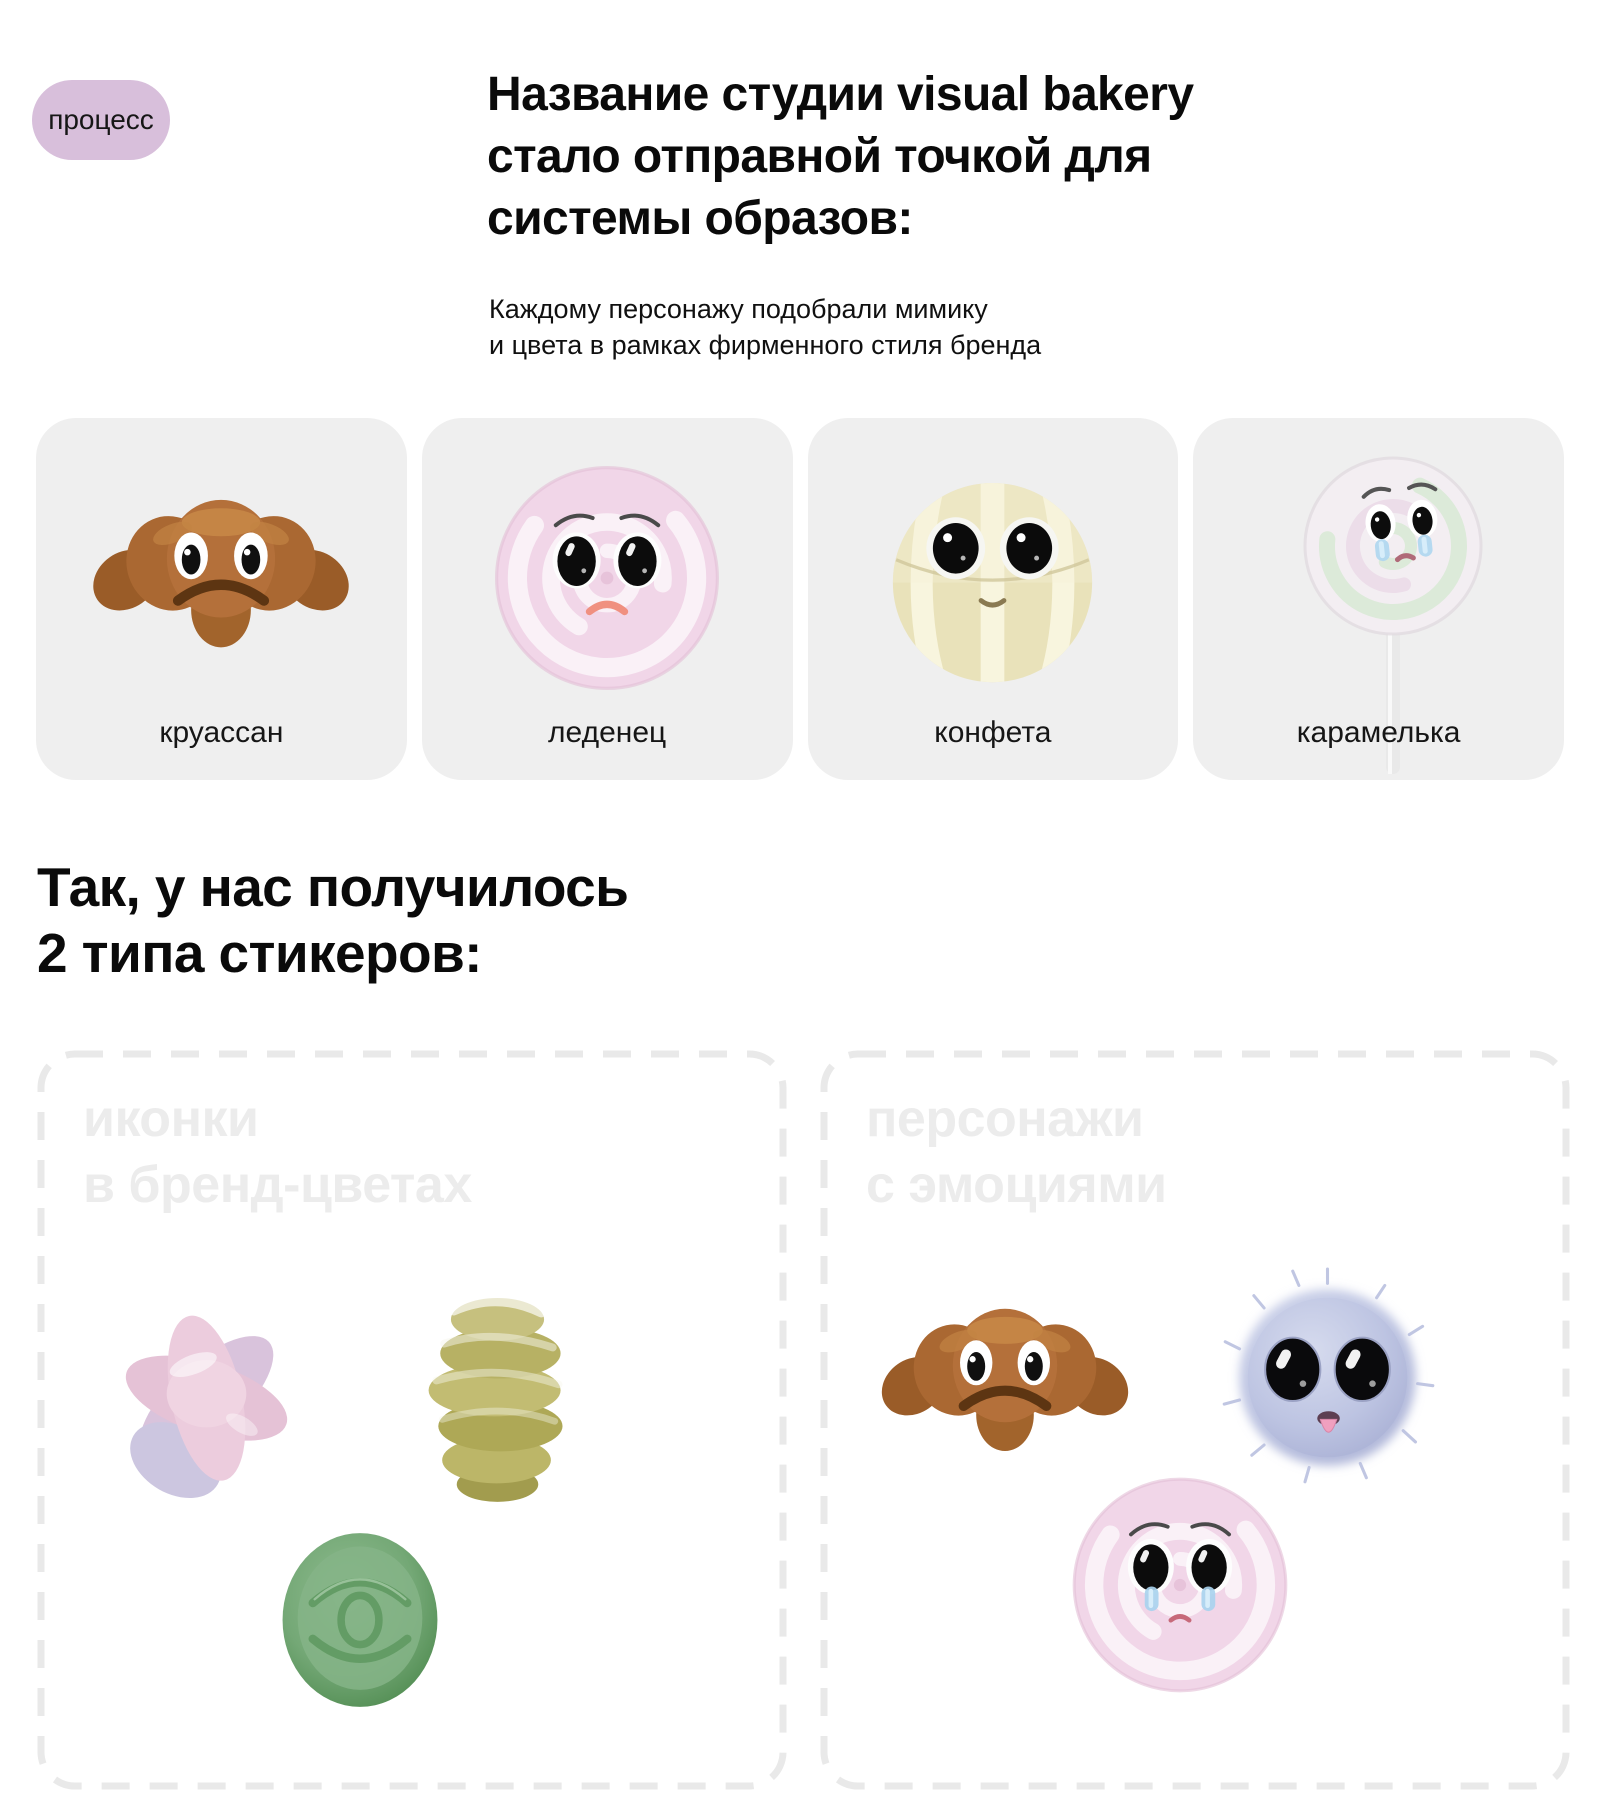 The width and height of the screenshot is (1600, 1799). What do you see at coordinates (221, 568) in the screenshot?
I see `sad-croissant-icon` at bounding box center [221, 568].